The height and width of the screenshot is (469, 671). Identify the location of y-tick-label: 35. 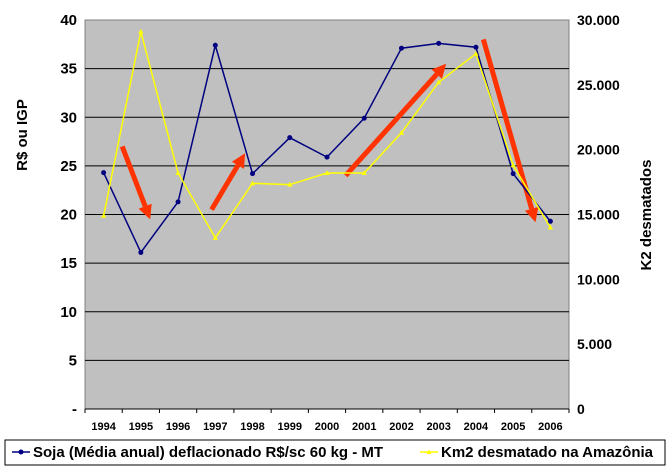
(68, 69).